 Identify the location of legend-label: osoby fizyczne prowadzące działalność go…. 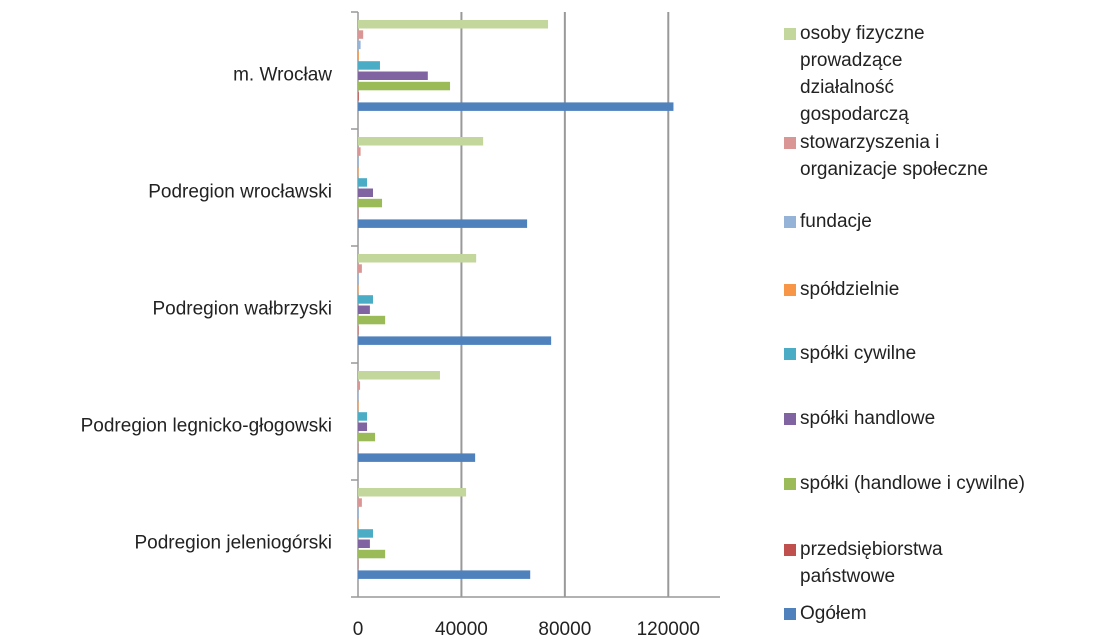
(862, 74).